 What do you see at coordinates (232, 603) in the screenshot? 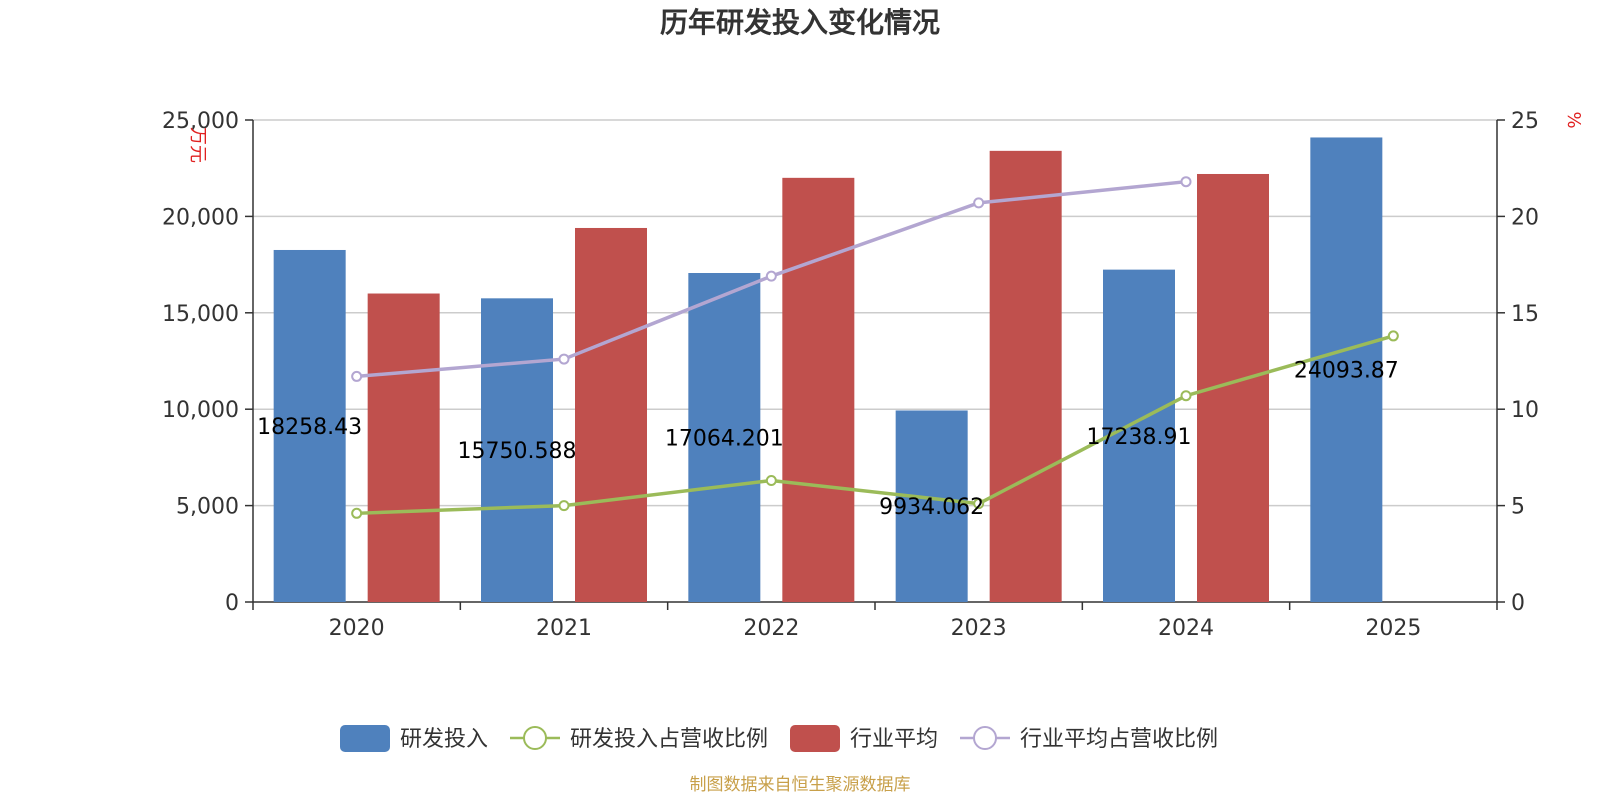
I see `left-tick-label: 0` at bounding box center [232, 603].